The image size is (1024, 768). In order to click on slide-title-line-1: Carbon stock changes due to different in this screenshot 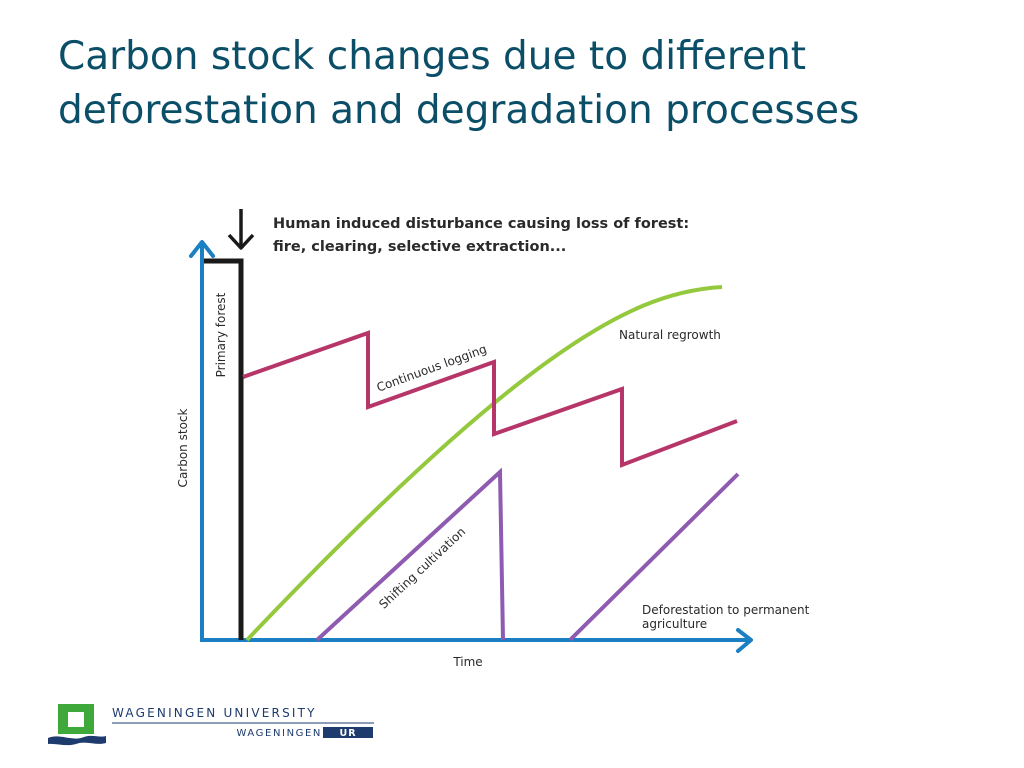, I will do `click(432, 56)`.